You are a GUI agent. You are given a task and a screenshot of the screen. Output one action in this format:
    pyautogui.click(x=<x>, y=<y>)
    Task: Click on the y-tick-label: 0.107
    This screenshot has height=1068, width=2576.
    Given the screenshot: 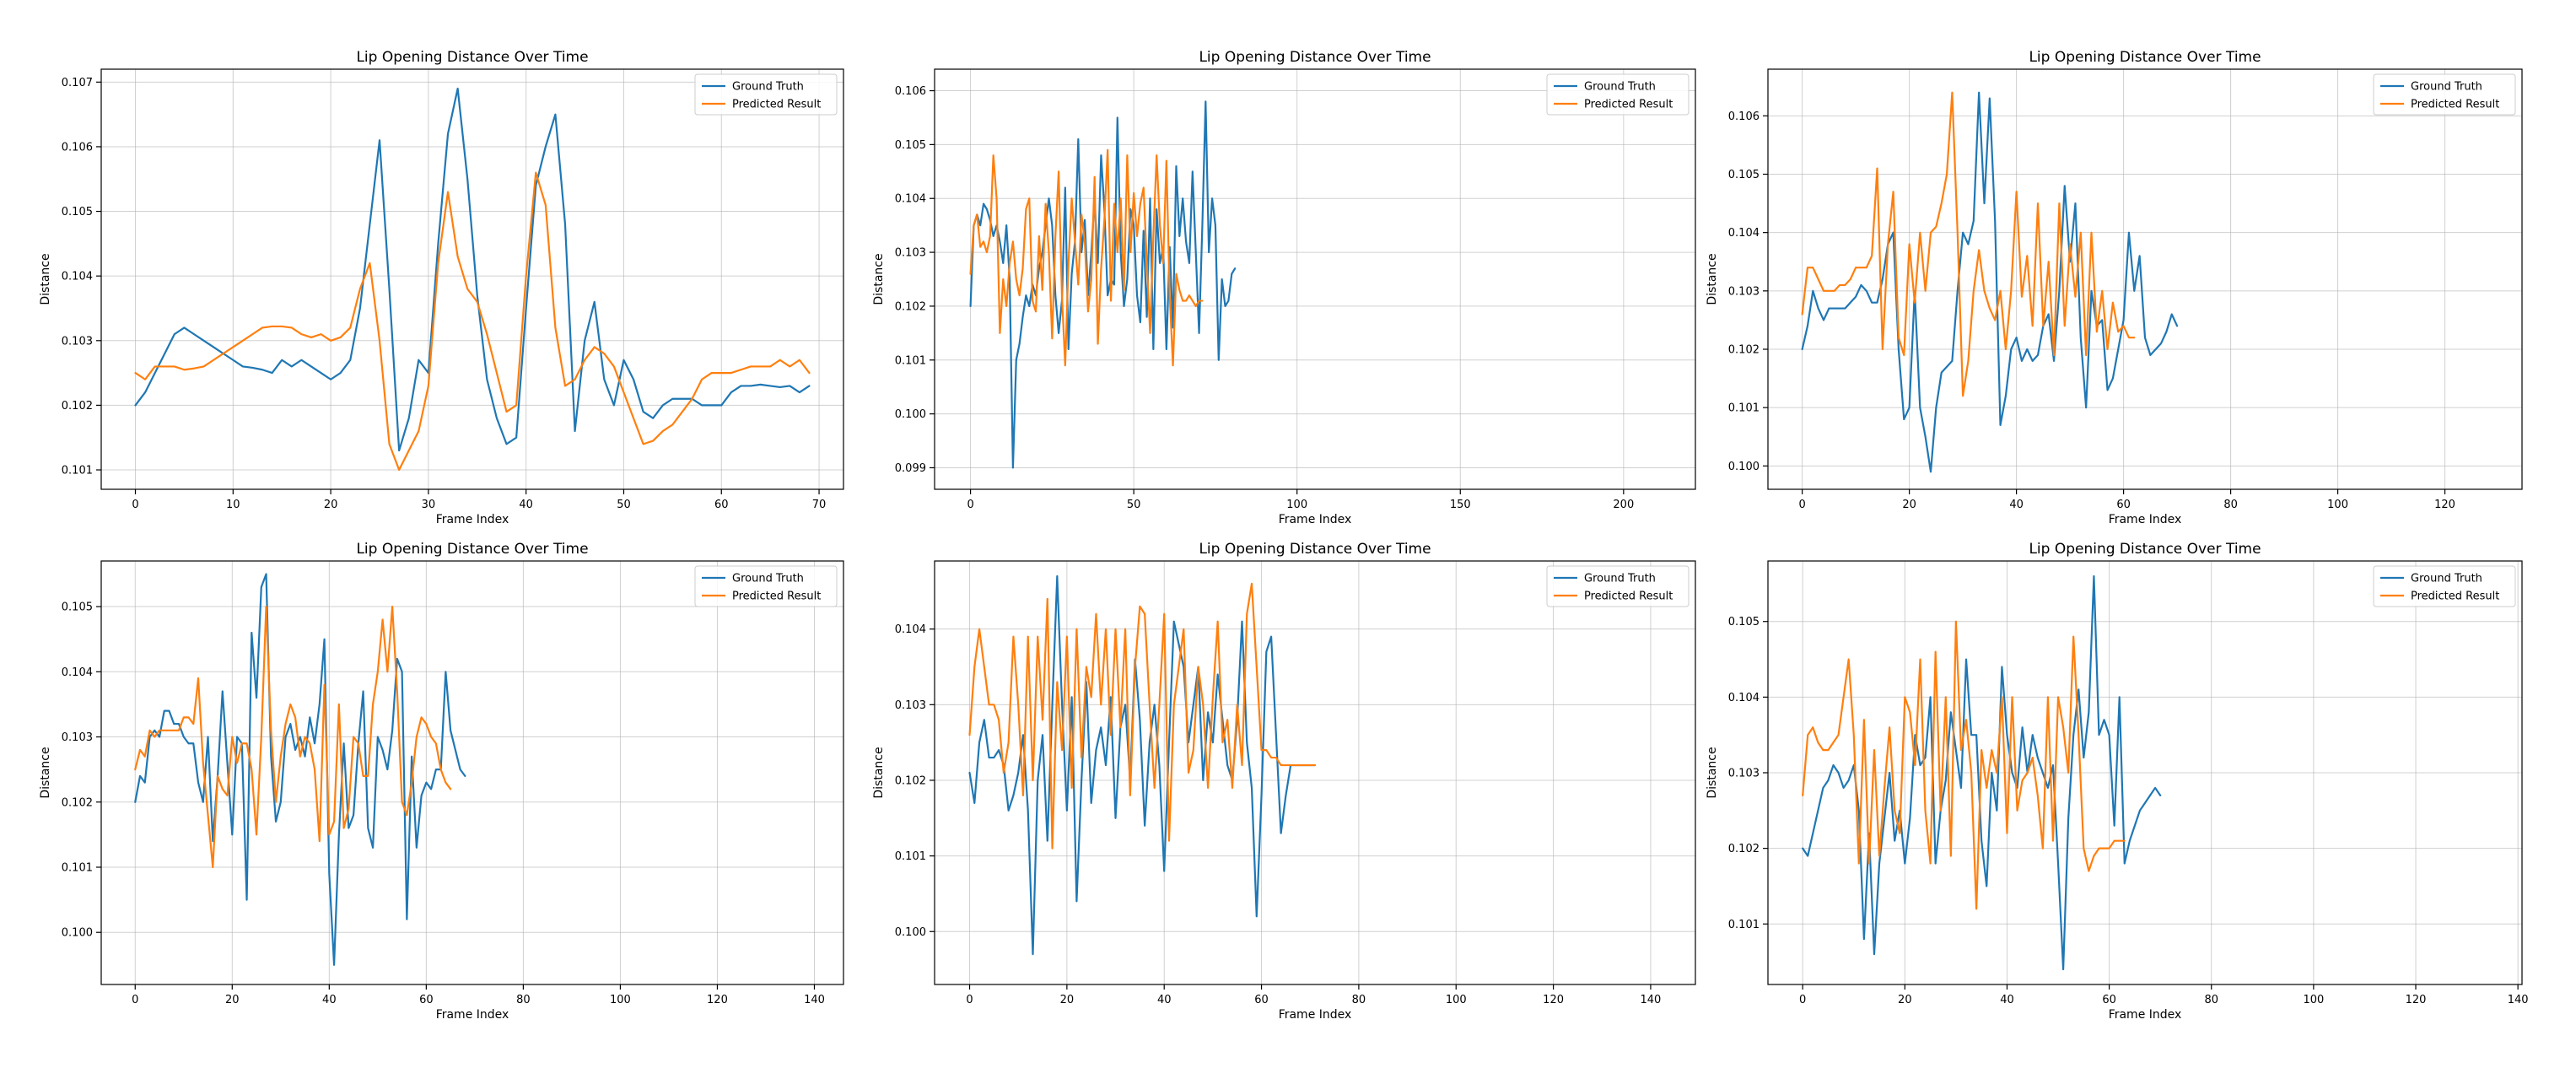 What is the action you would take?
    pyautogui.click(x=77, y=83)
    